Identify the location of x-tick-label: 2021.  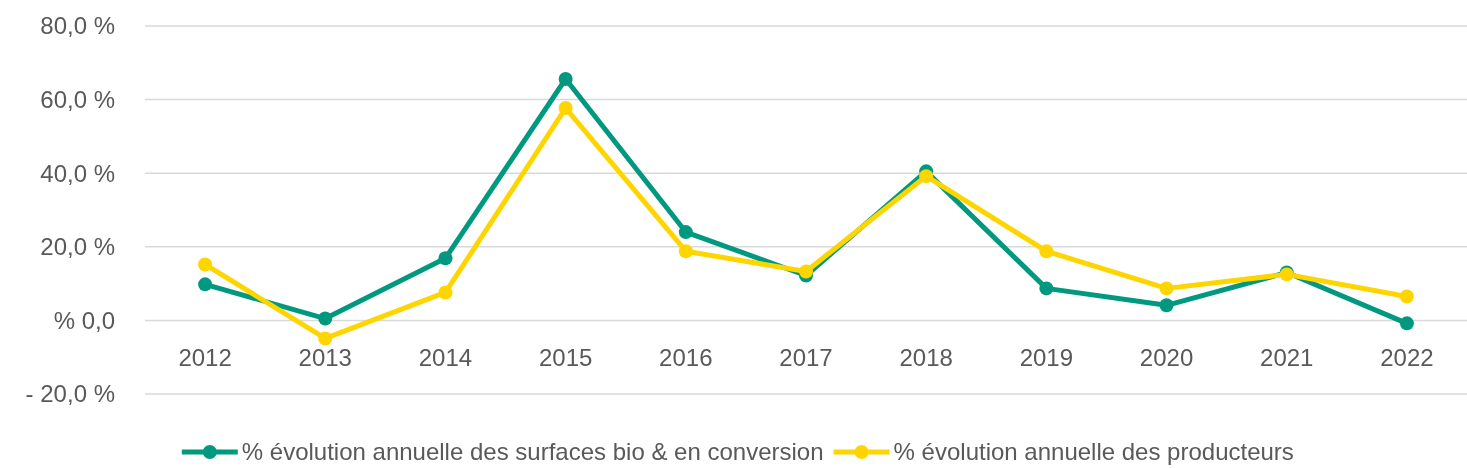
(1287, 358).